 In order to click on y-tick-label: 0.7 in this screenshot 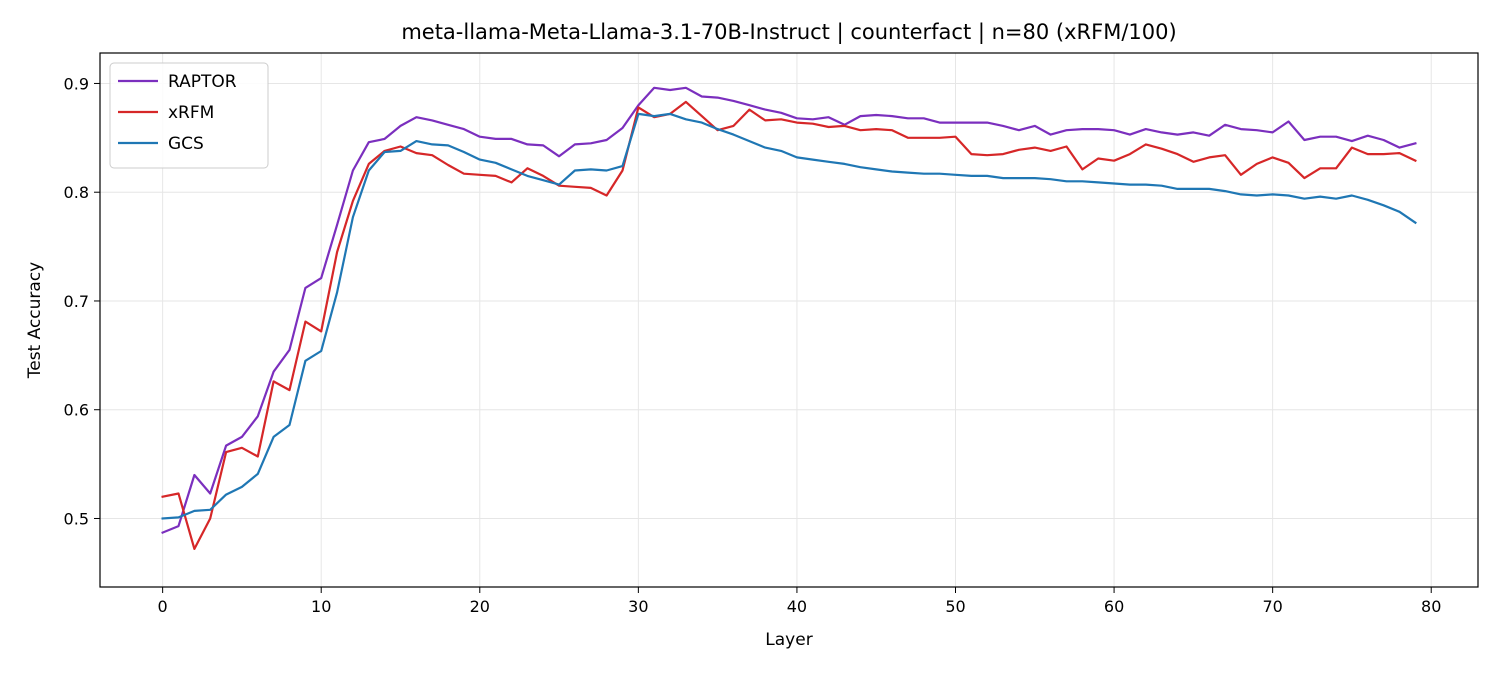, I will do `click(76, 301)`.